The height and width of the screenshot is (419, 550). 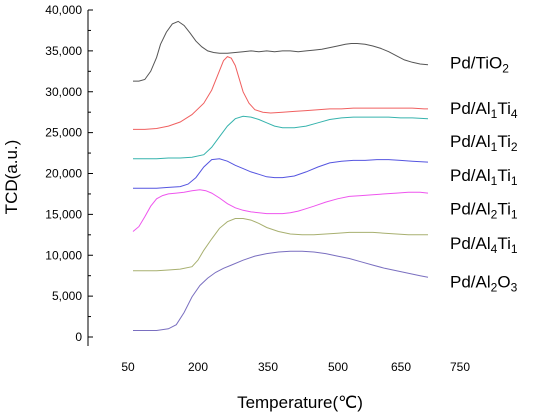 What do you see at coordinates (63, 92) in the screenshot?
I see `y-tick-label: 30,000` at bounding box center [63, 92].